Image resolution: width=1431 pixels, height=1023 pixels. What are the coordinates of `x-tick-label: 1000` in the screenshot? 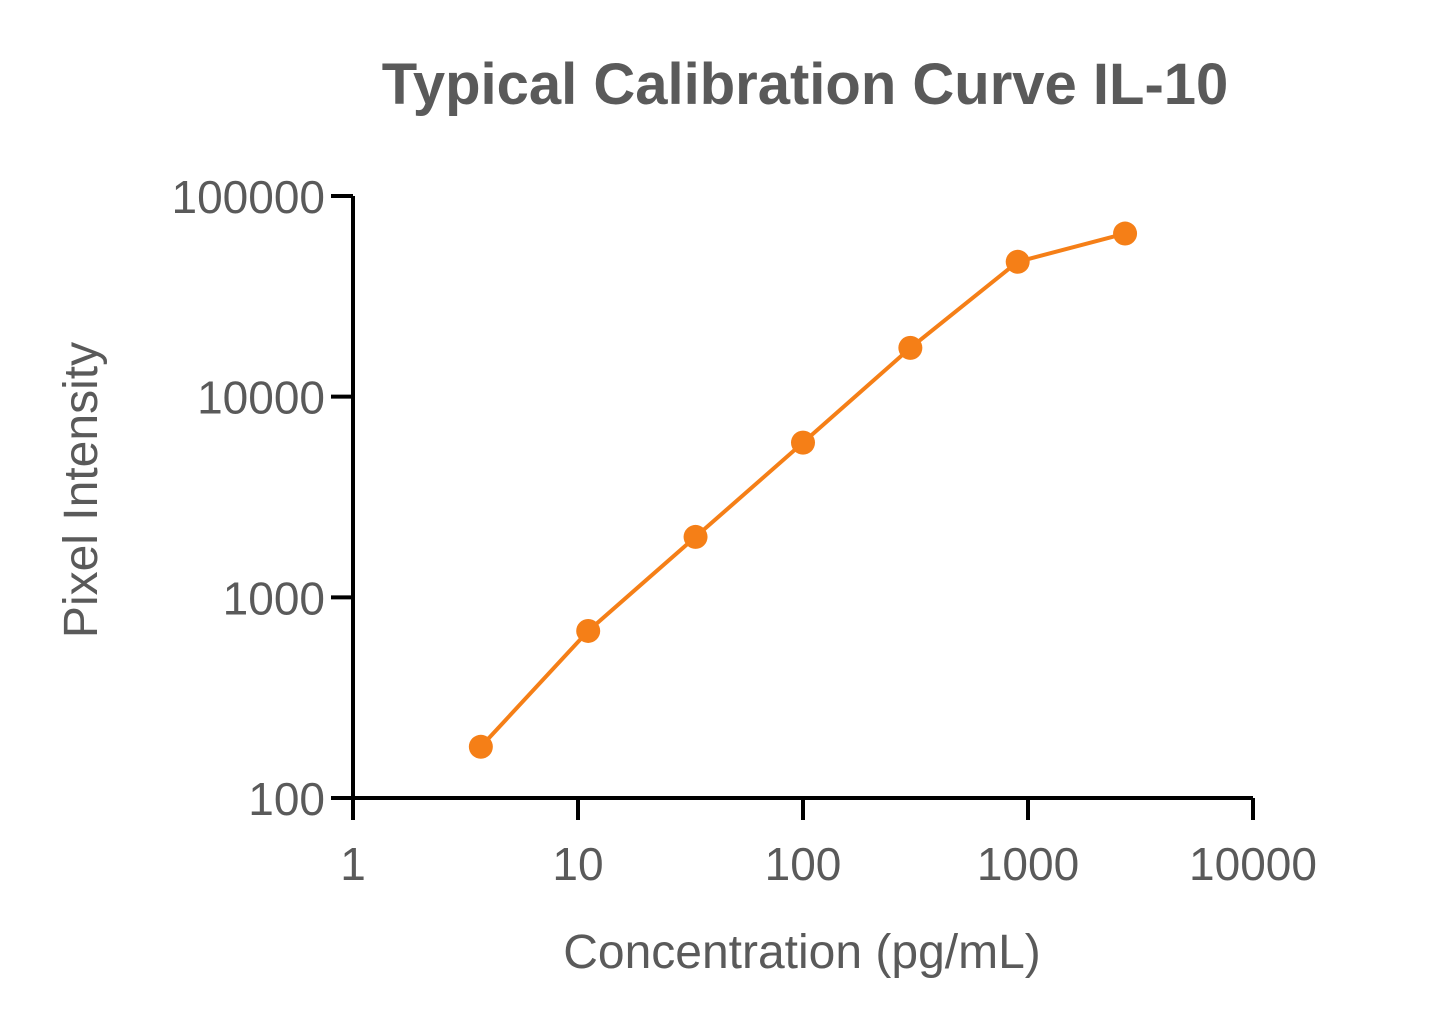 It's located at (1028, 864).